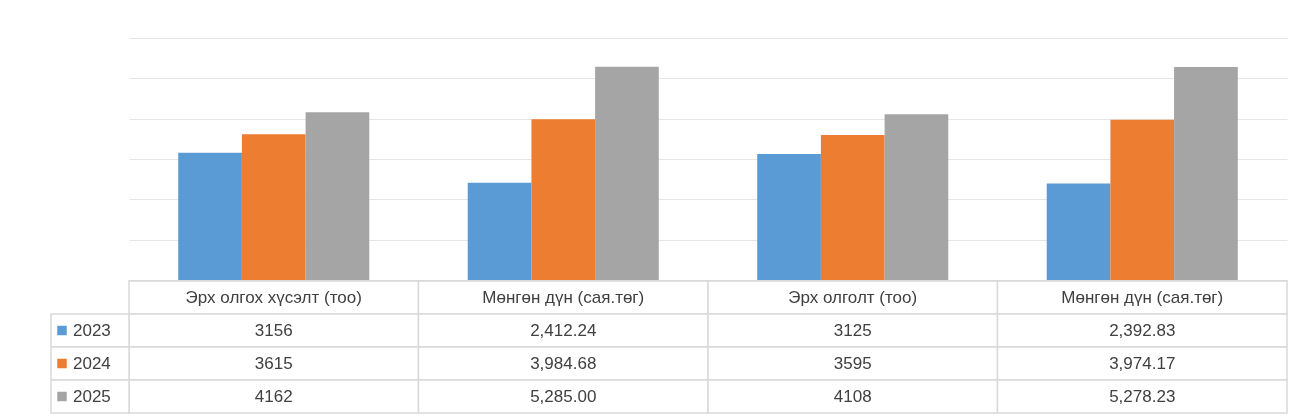 This screenshot has width=1316, height=420. What do you see at coordinates (852, 396) in the screenshot?
I see `data-label: 4108` at bounding box center [852, 396].